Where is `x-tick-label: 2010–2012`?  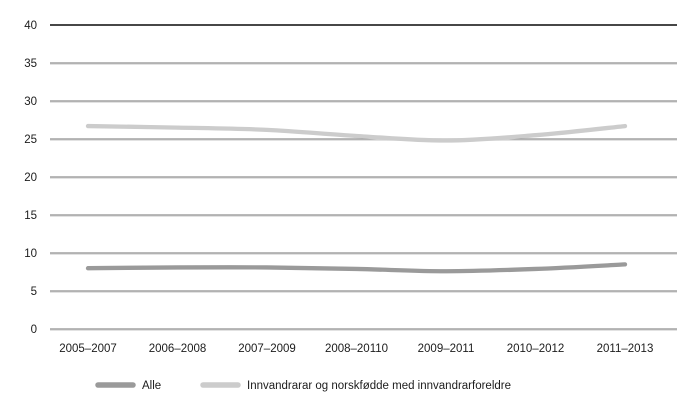
x-tick-label: 2010–2012 is located at coordinates (536, 349).